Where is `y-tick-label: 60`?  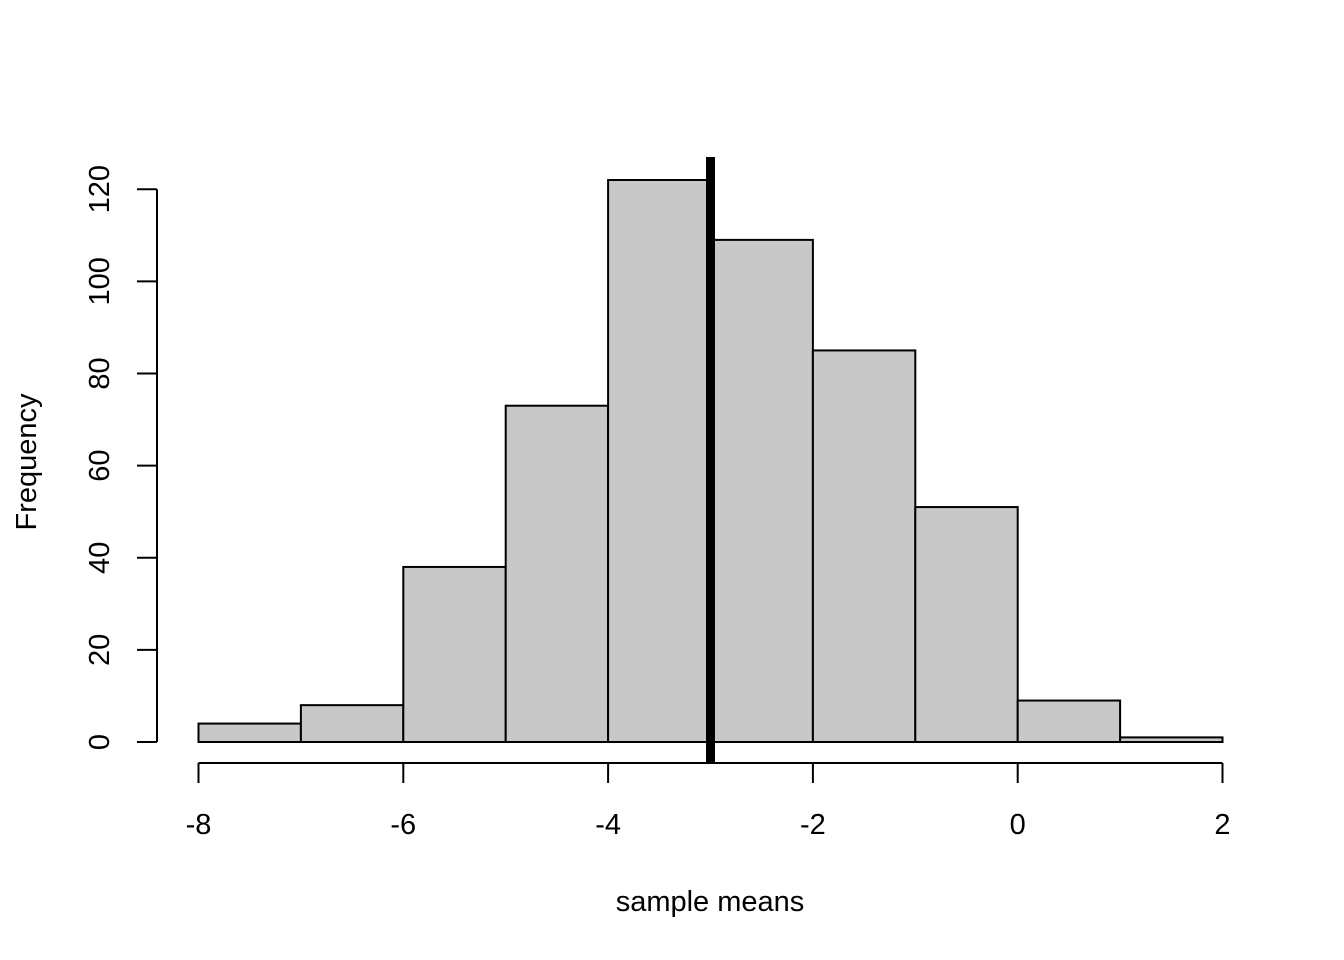 y-tick-label: 60 is located at coordinates (100, 465).